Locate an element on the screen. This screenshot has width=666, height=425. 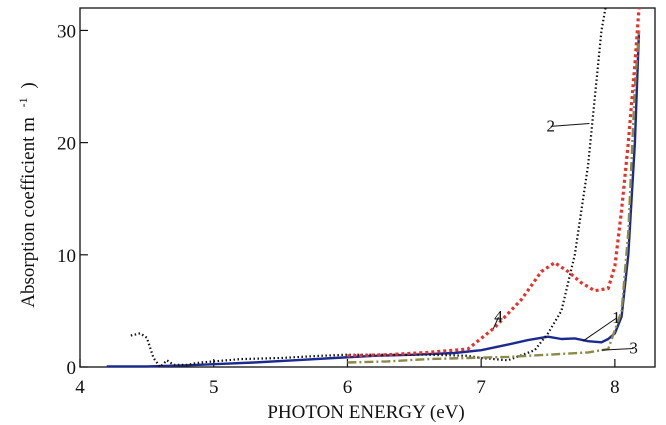
y-tick-label: 20 is located at coordinates (66, 144).